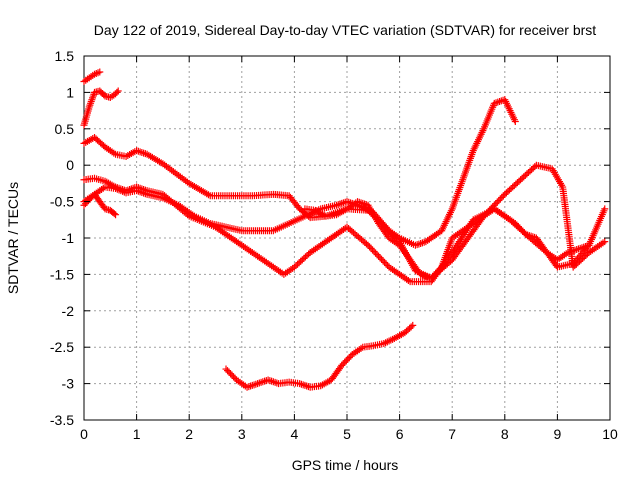 This screenshot has height=480, width=640. I want to click on y-tick-label: 1, so click(70, 92).